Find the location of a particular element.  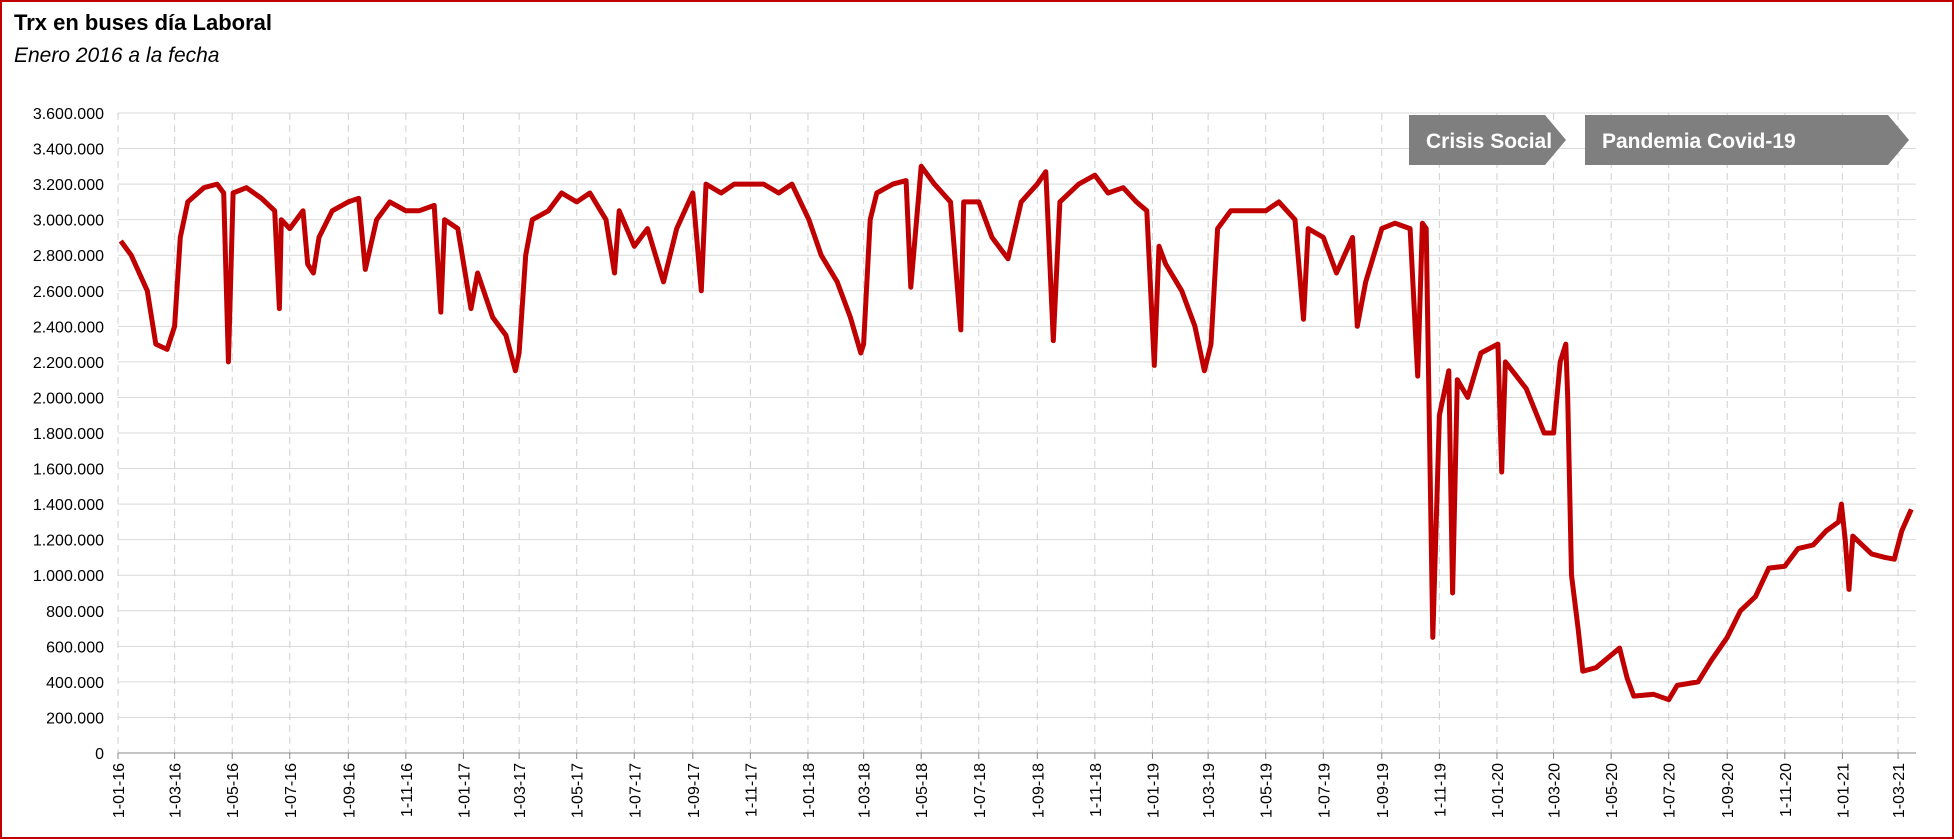

x-tick-label: 1-01-16 is located at coordinates (119, 790).